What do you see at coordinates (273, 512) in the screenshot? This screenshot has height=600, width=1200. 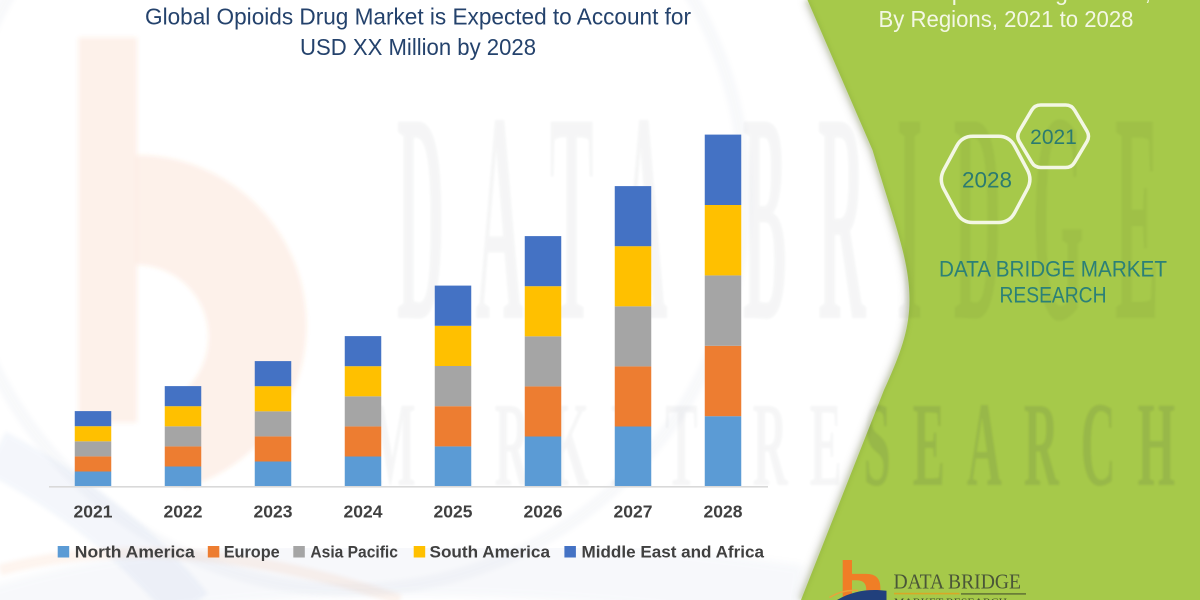 I see `svg-text: 2023` at bounding box center [273, 512].